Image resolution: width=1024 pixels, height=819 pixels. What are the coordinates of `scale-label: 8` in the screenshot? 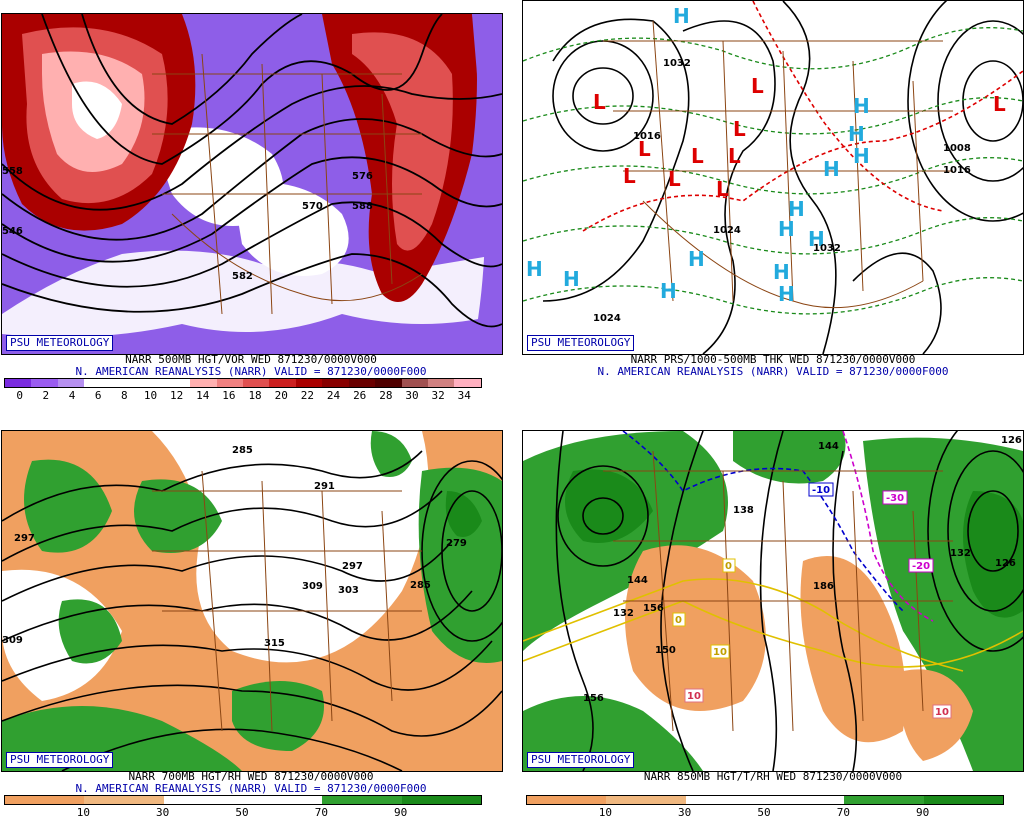 It's located at (124, 395).